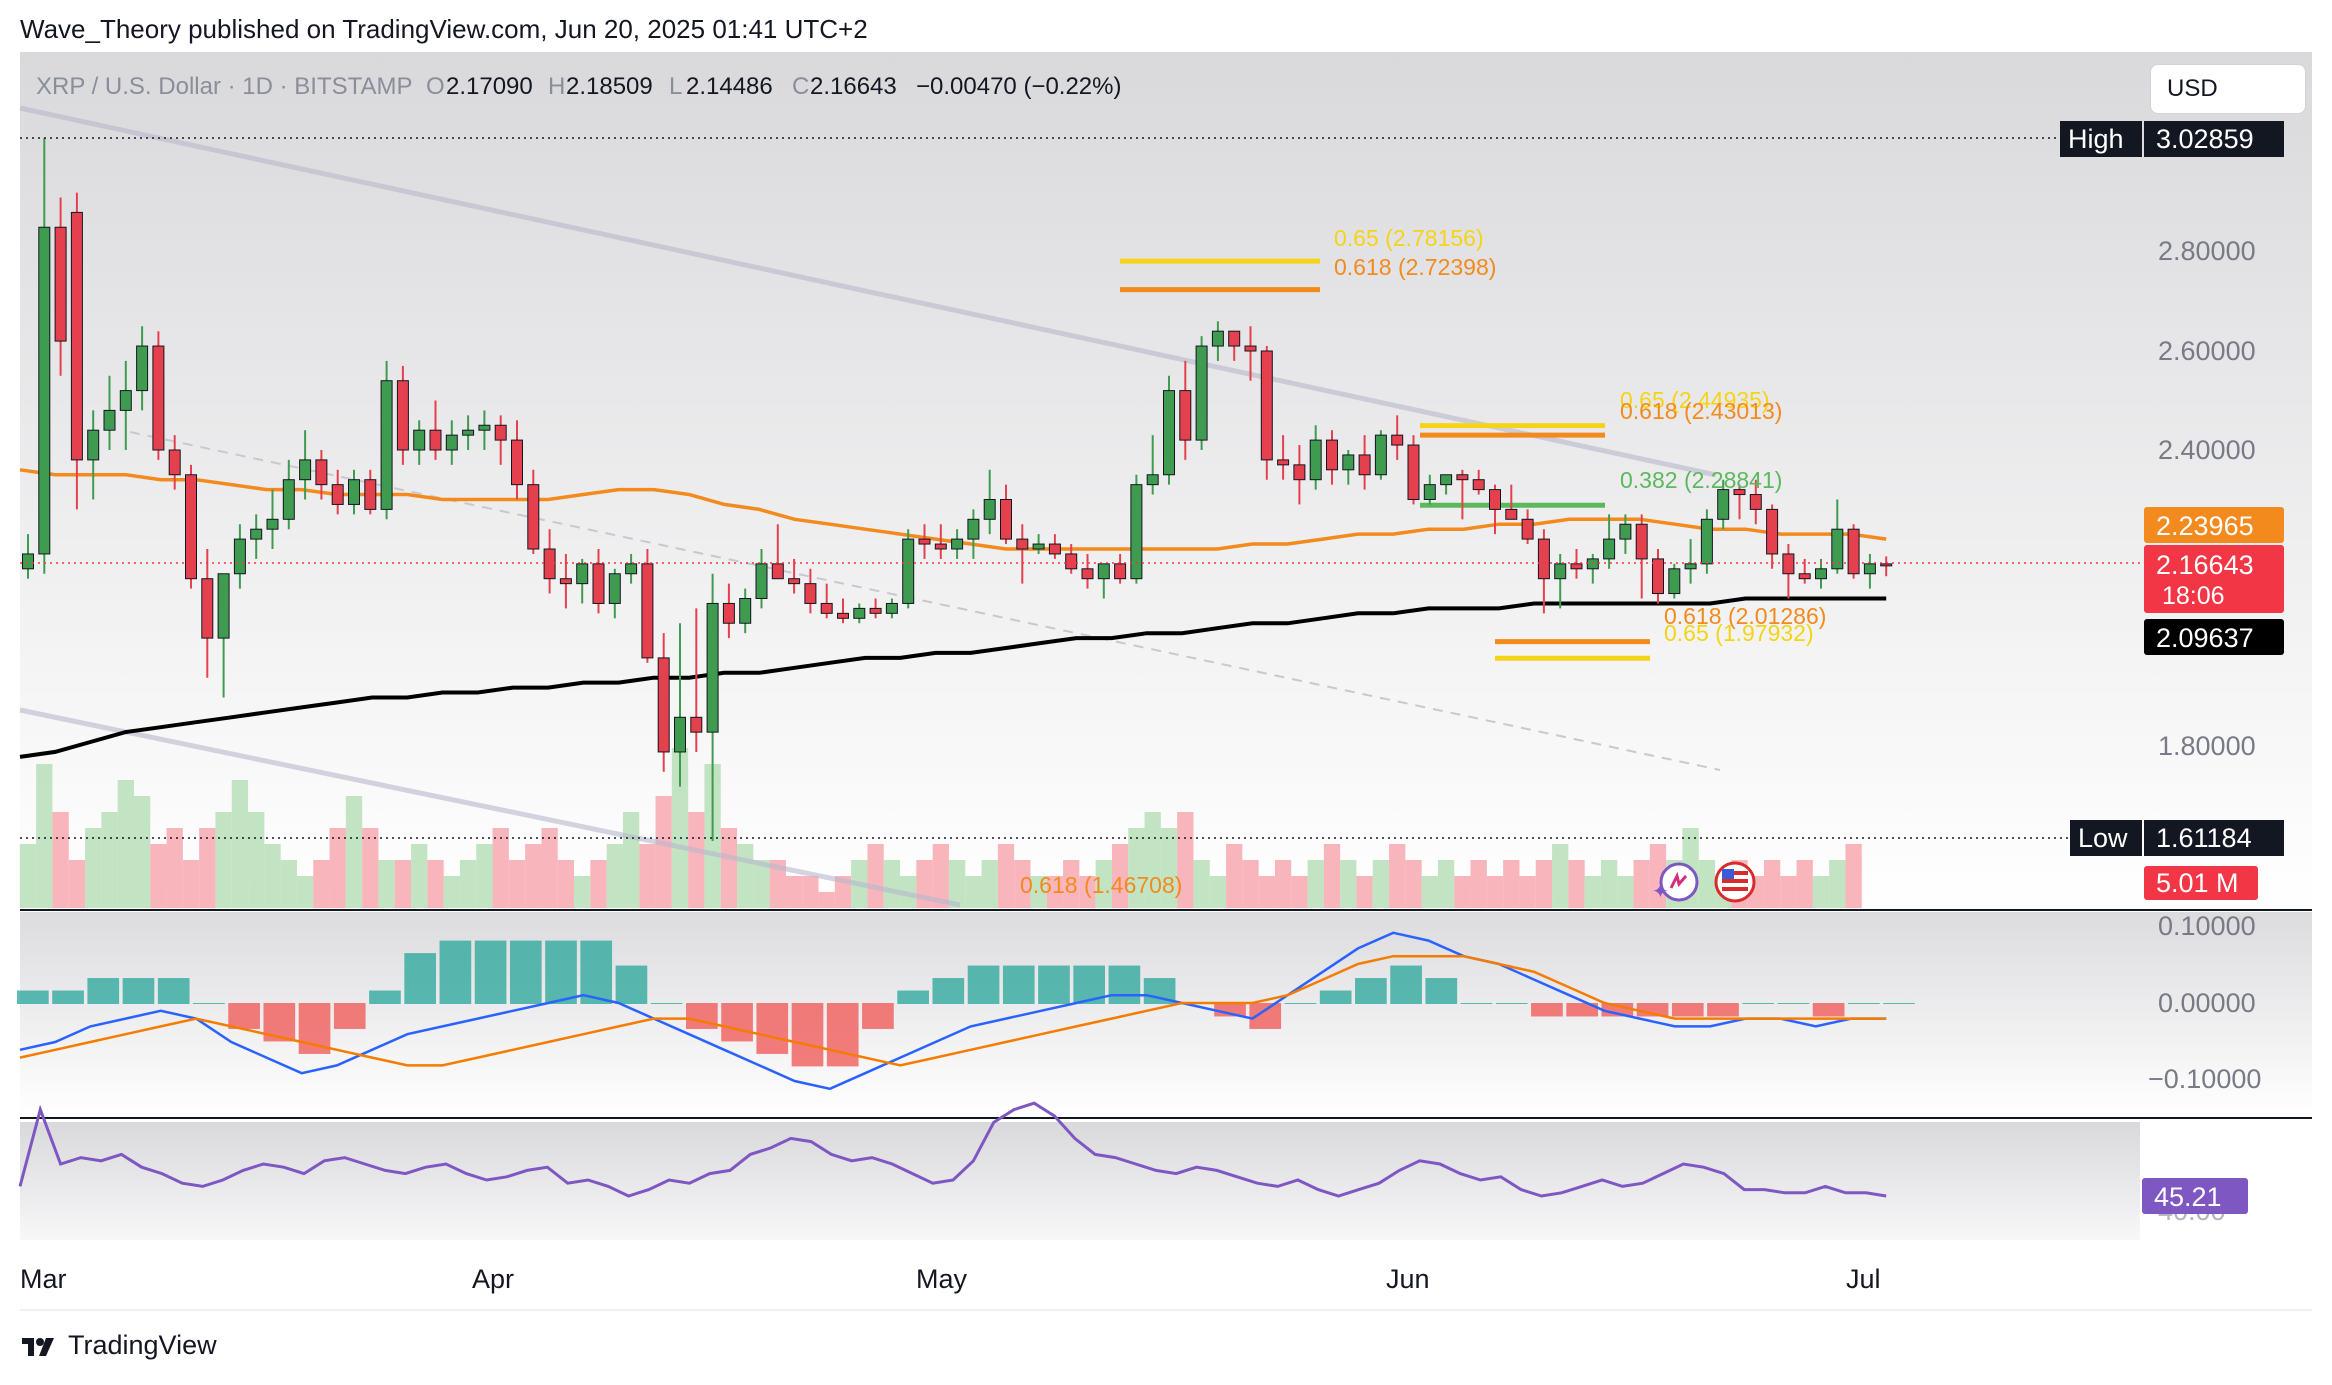  Describe the element at coordinates (2228, 89) in the screenshot. I see `currency-button: USD` at that location.